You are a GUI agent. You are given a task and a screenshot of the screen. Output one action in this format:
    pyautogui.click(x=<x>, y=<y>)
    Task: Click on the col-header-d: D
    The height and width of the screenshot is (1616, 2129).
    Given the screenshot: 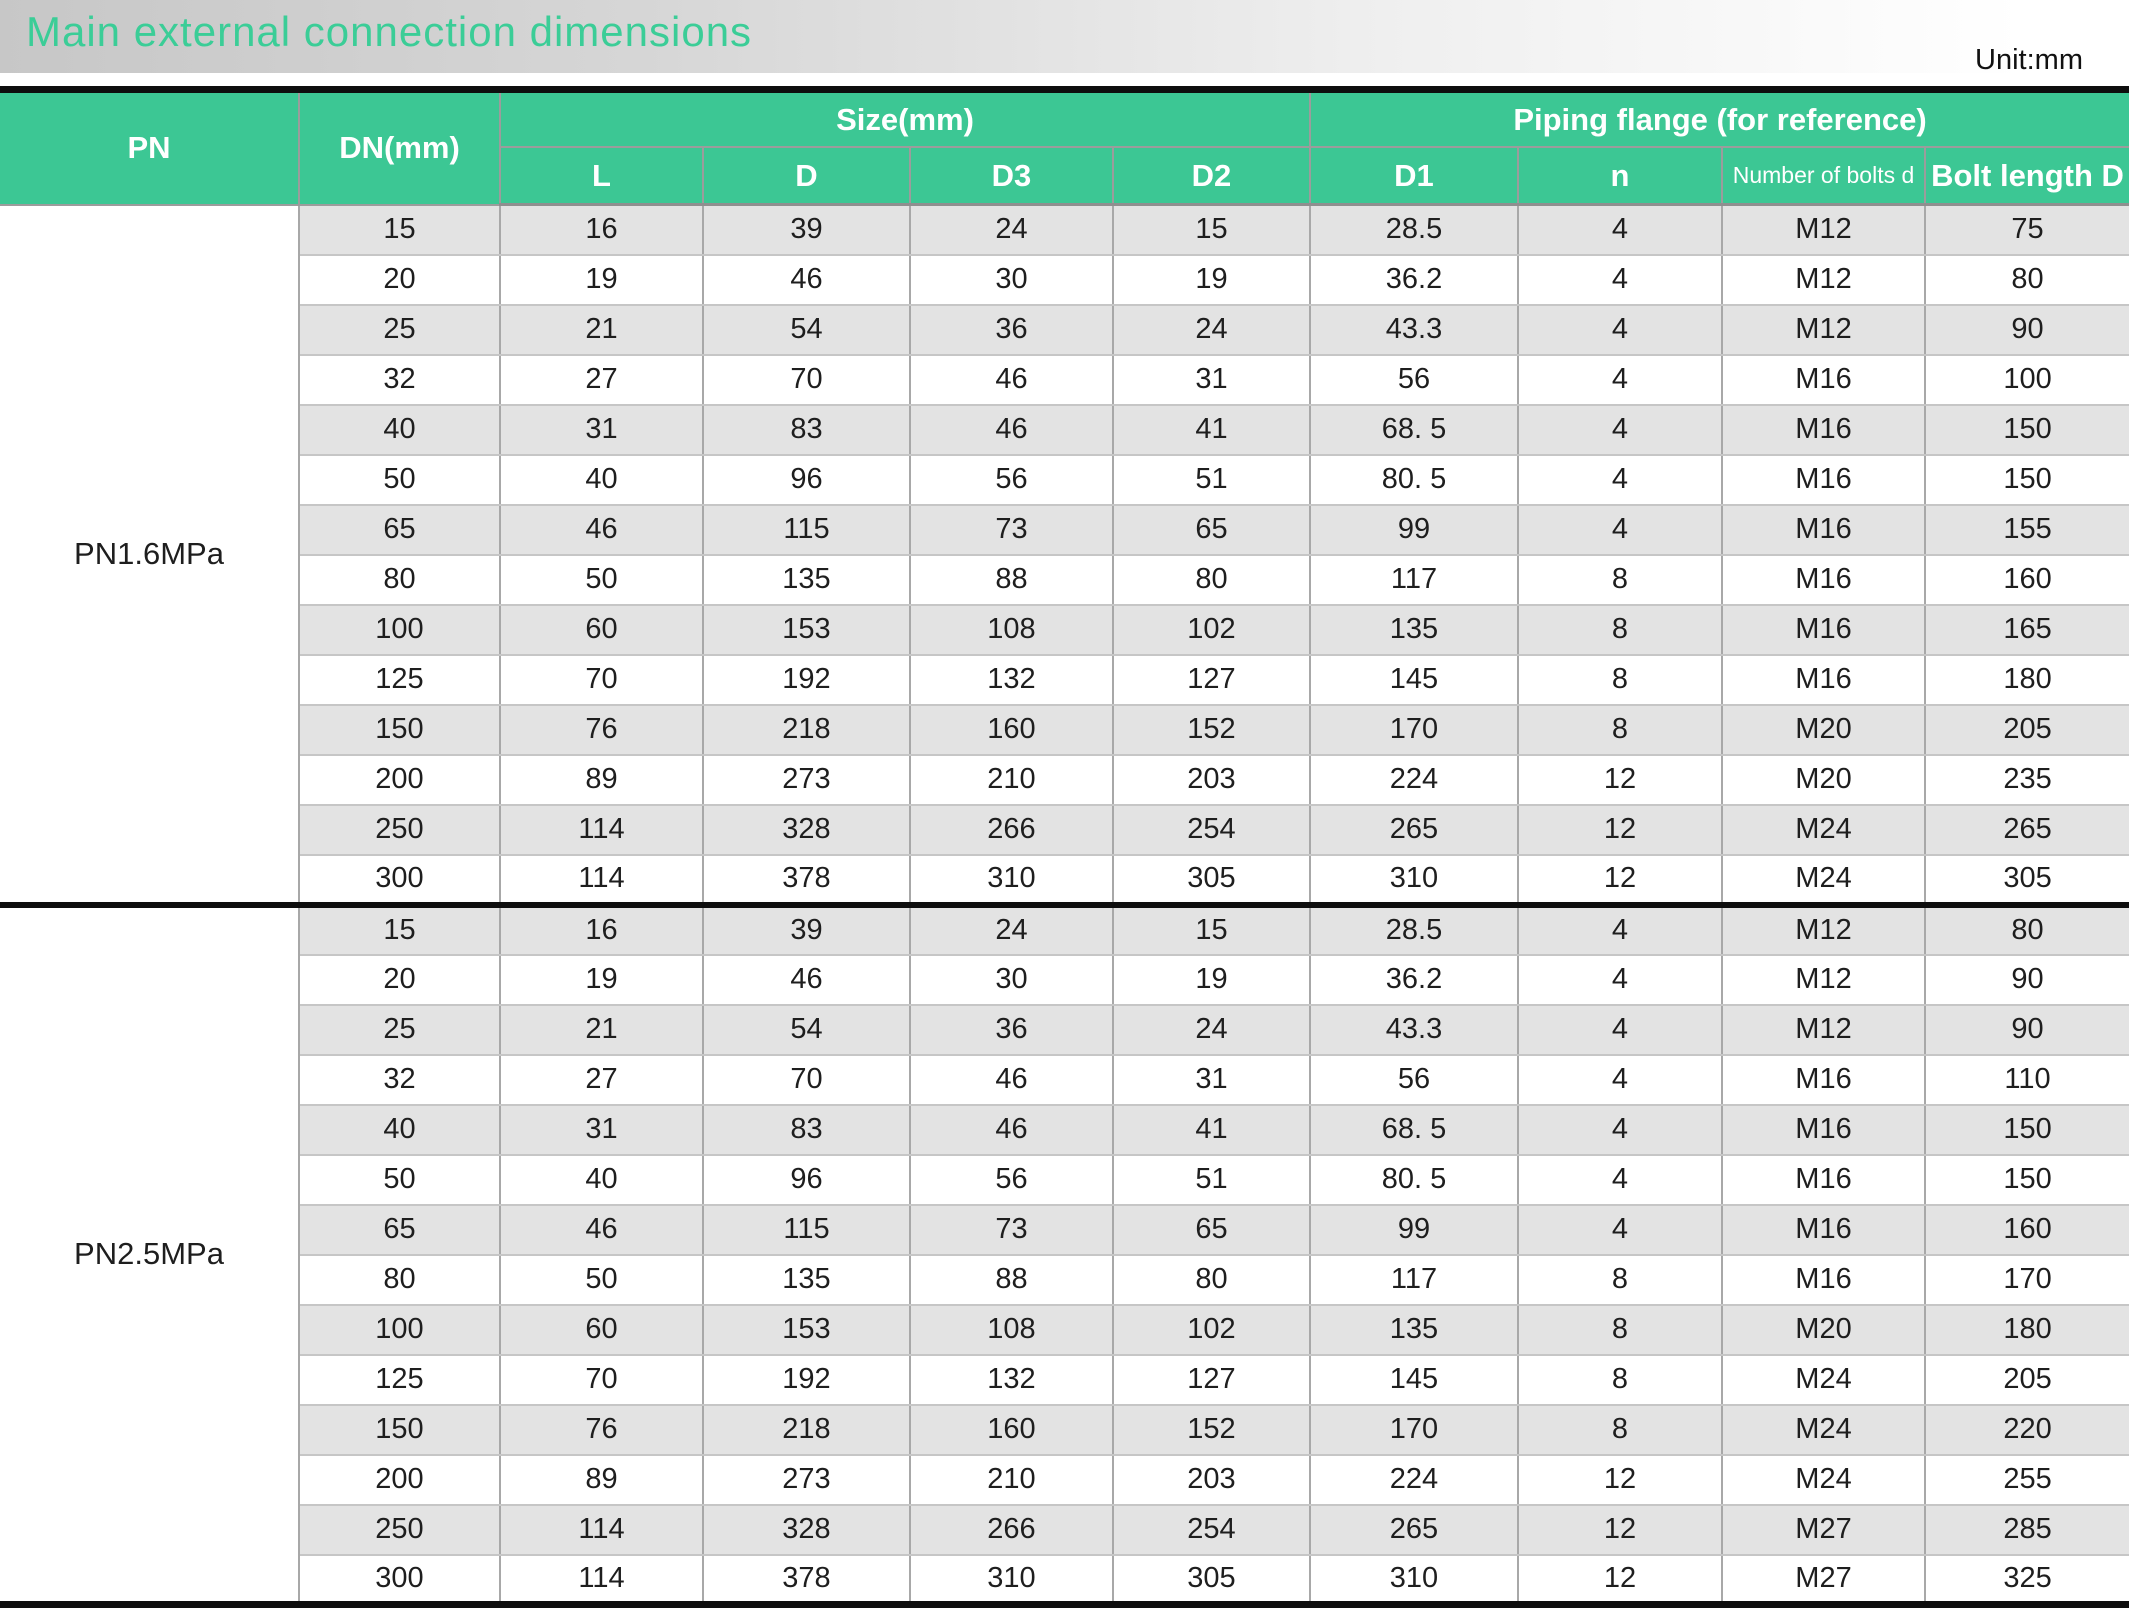 What is the action you would take?
    pyautogui.click(x=806, y=176)
    